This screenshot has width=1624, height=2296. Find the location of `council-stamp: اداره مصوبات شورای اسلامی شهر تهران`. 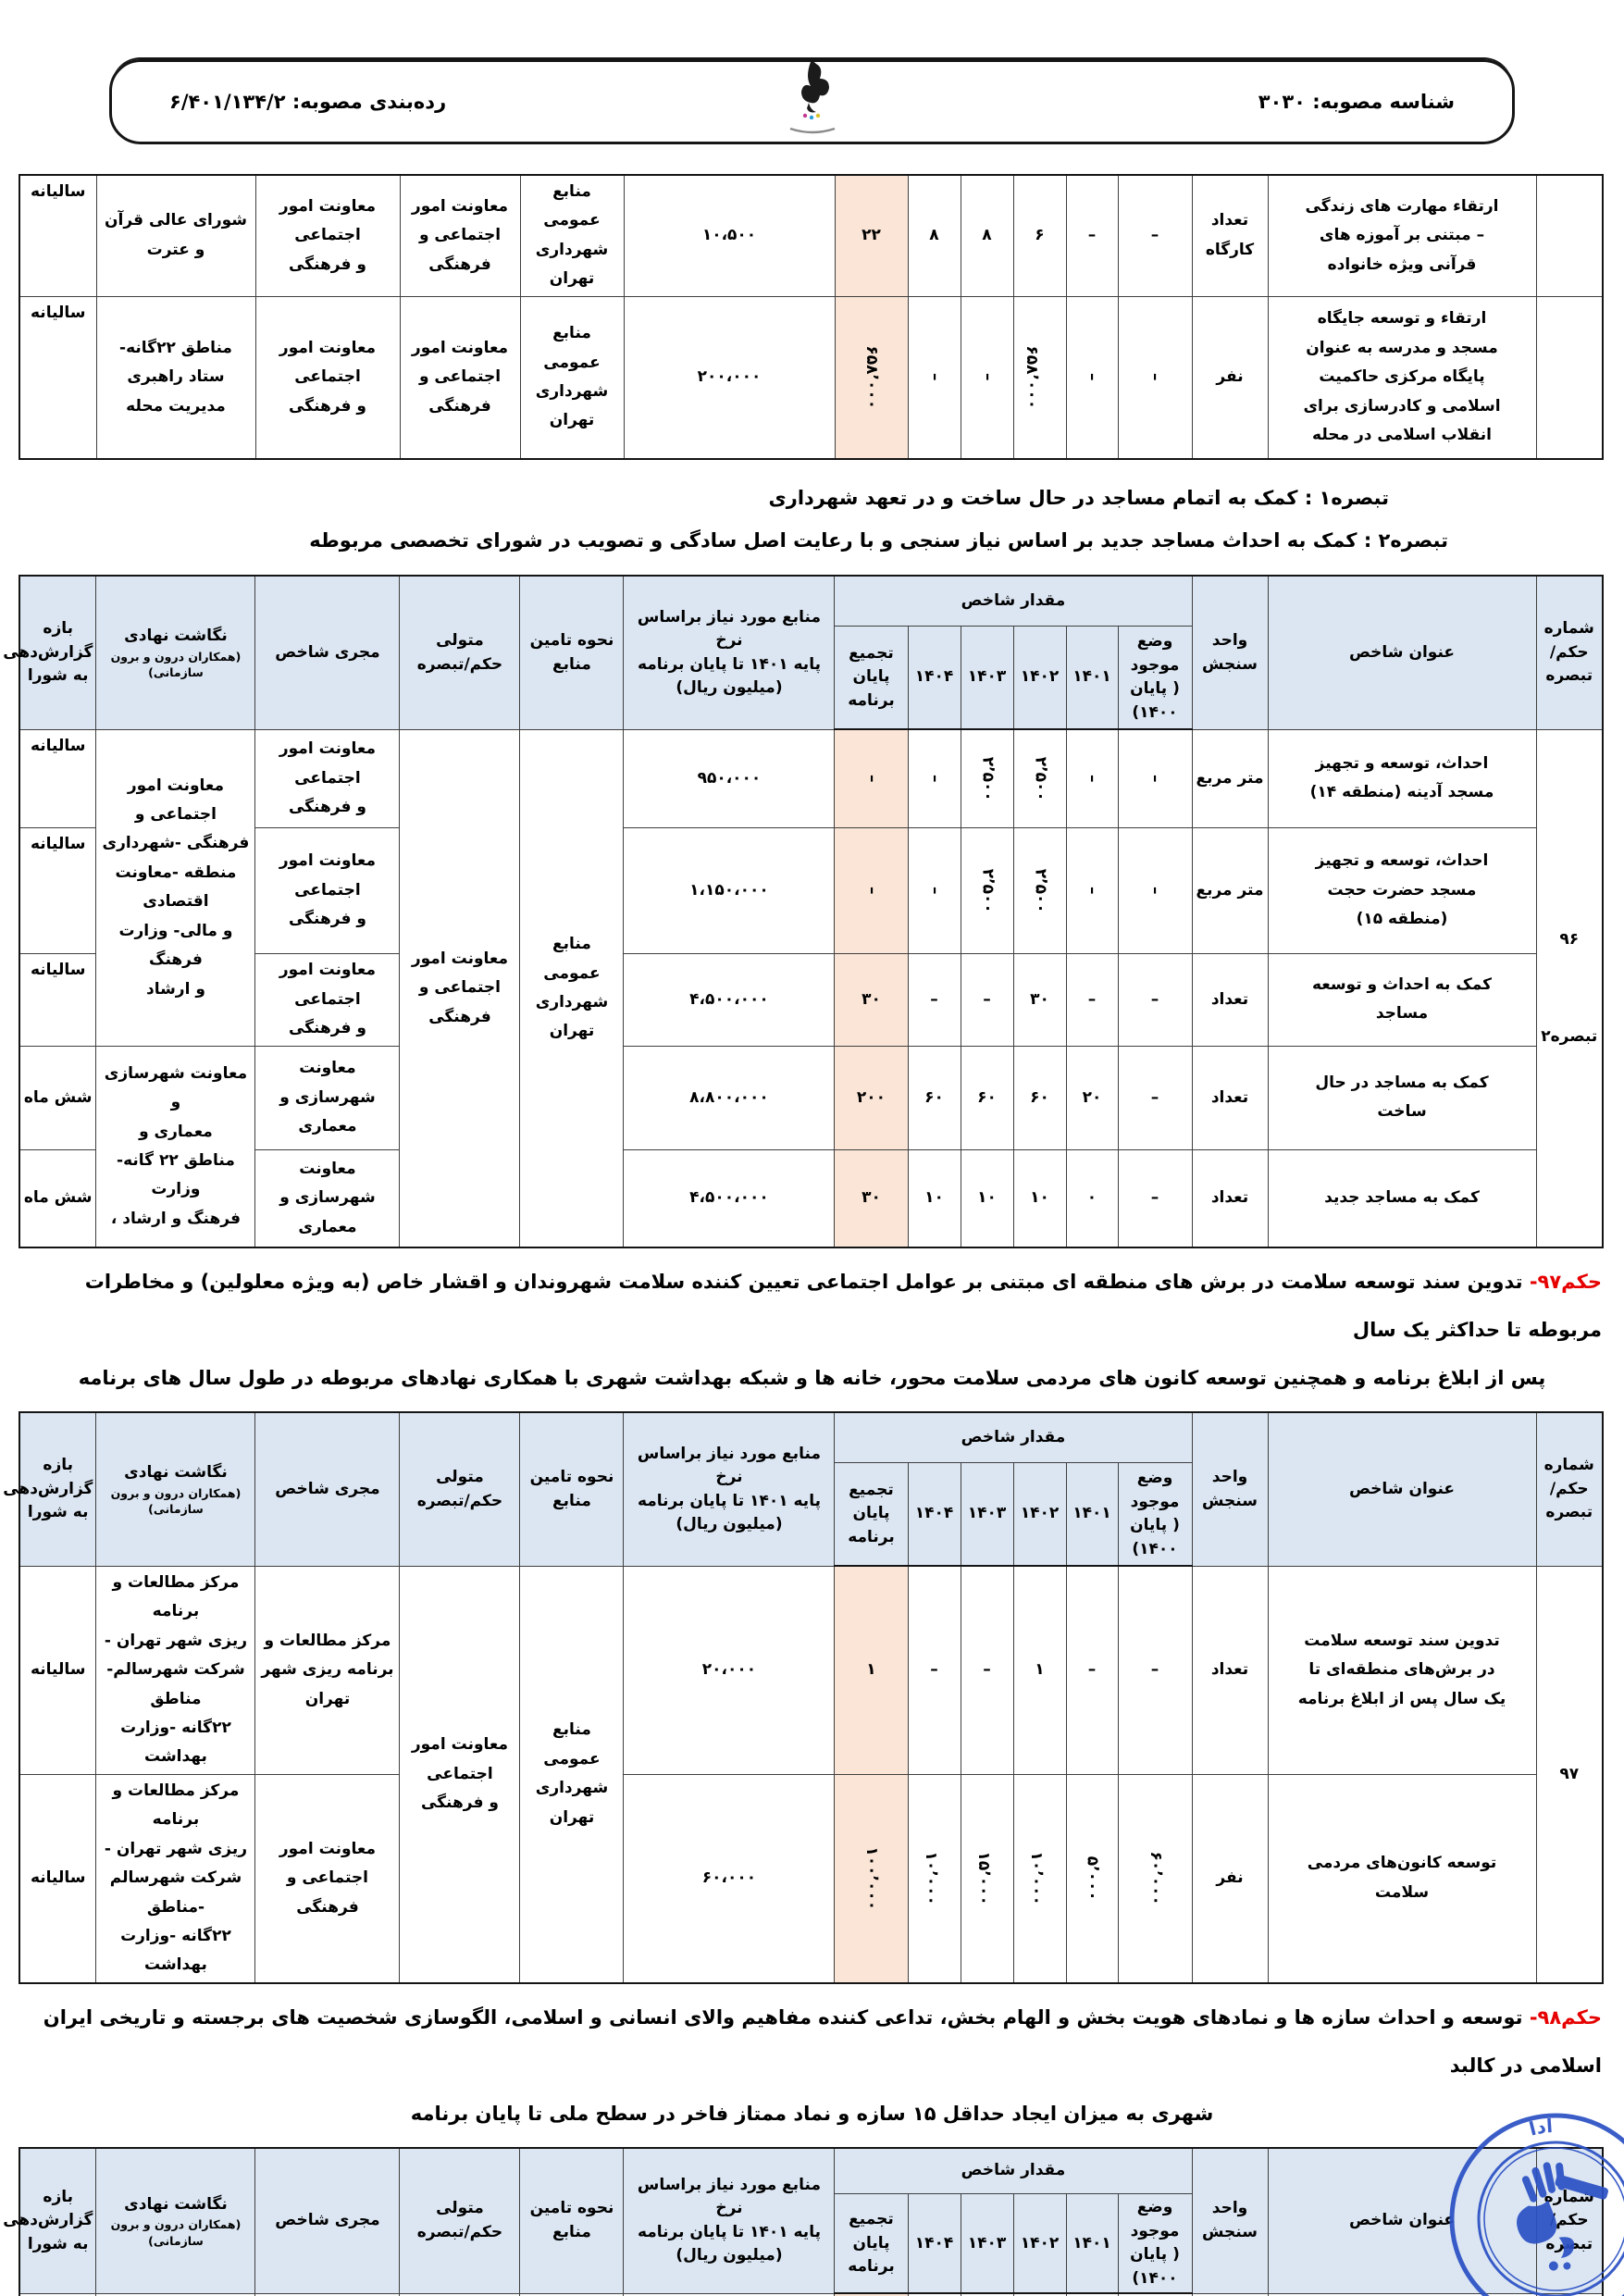

council-stamp: اداره مصوبات شورای اسلامی شهر تهران is located at coordinates (1514, 2193).